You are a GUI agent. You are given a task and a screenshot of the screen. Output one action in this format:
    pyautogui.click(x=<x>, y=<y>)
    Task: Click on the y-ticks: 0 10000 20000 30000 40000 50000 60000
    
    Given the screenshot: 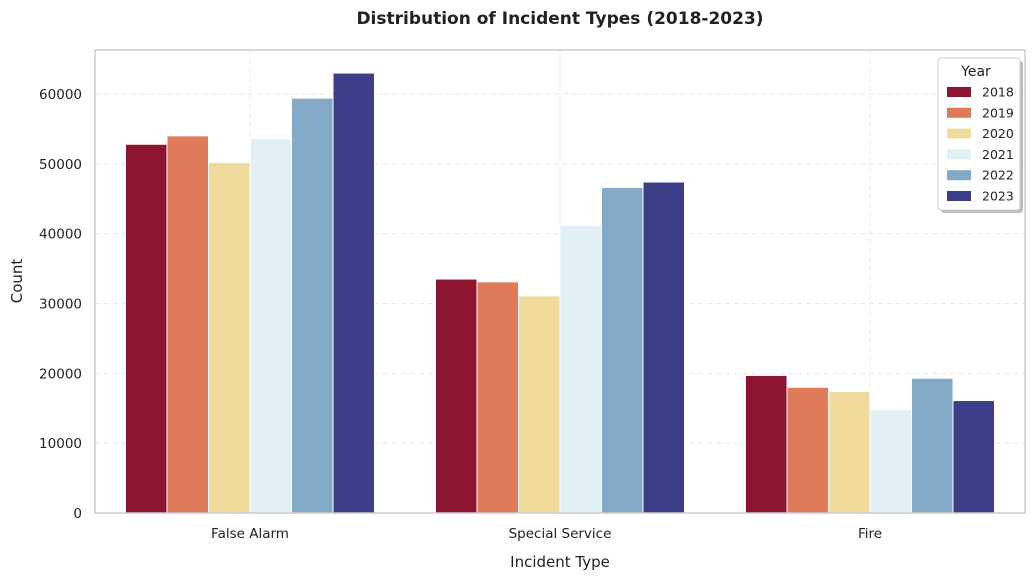 What is the action you would take?
    pyautogui.click(x=60, y=304)
    